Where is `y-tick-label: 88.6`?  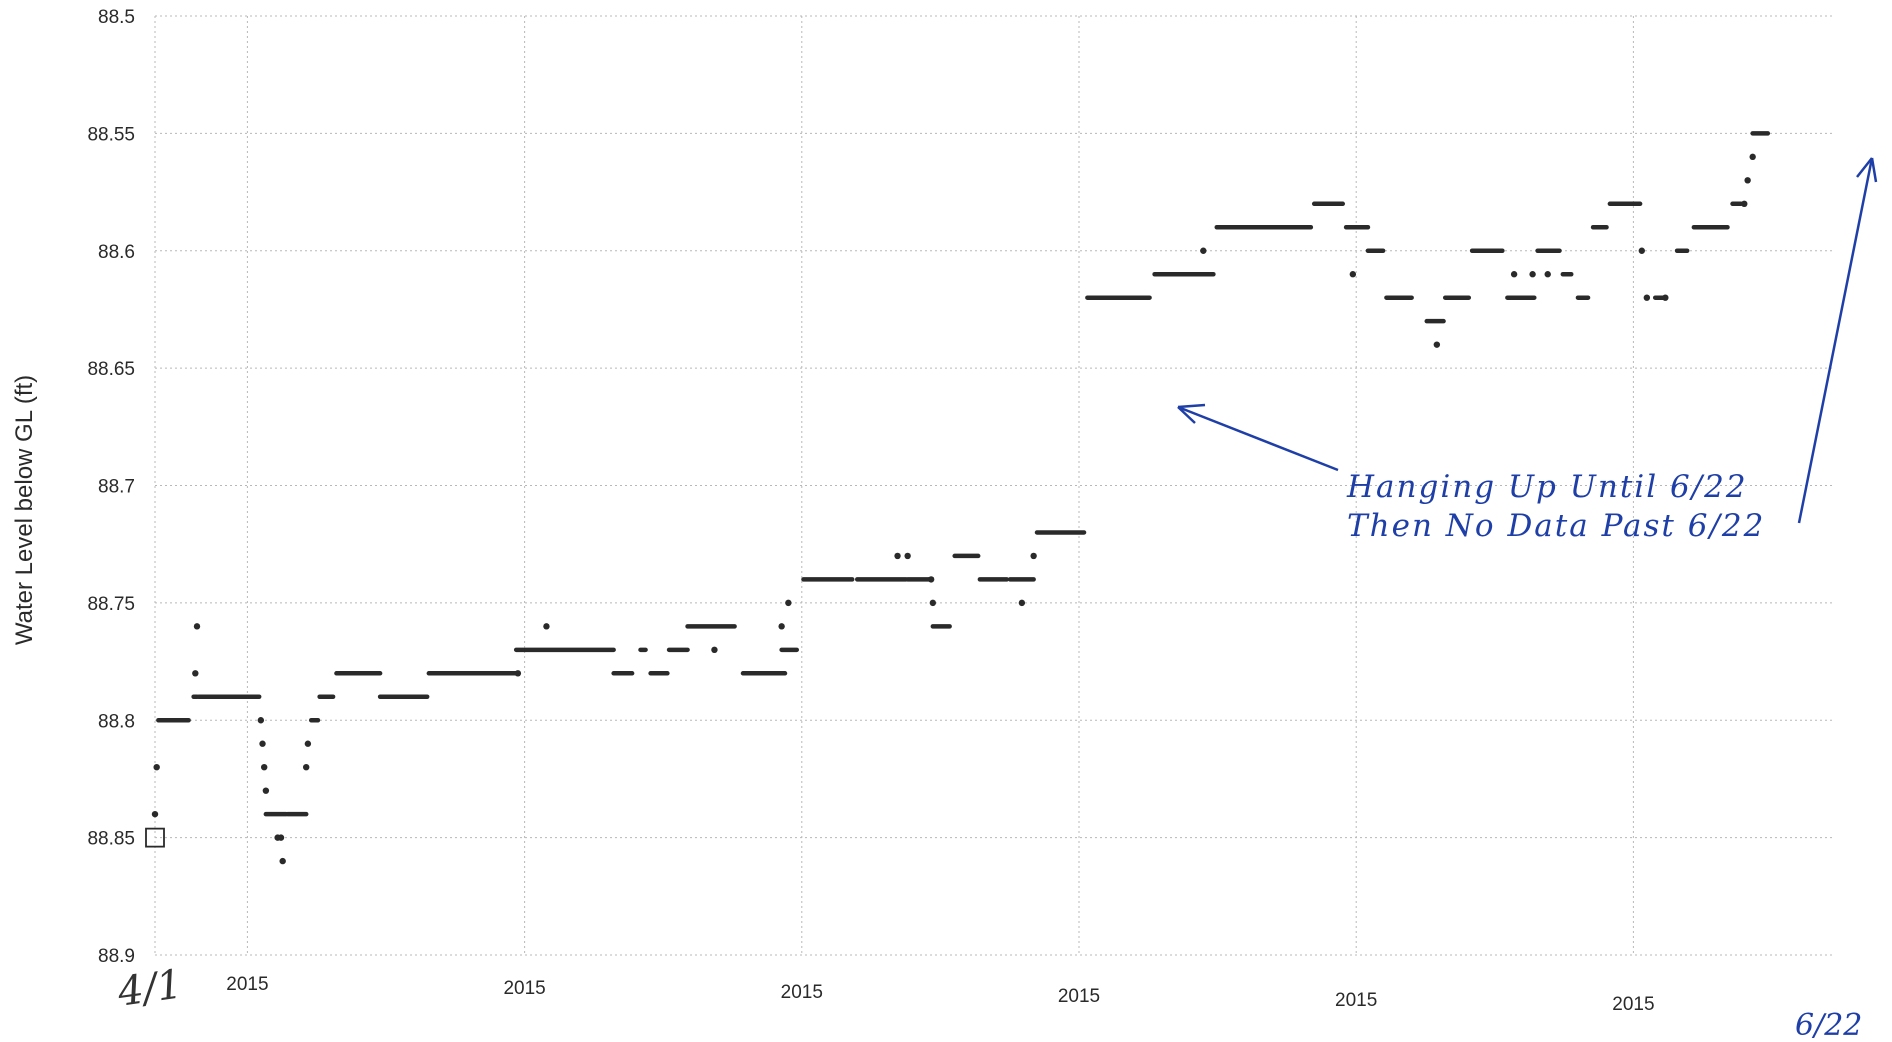 y-tick-label: 88.6 is located at coordinates (116, 252).